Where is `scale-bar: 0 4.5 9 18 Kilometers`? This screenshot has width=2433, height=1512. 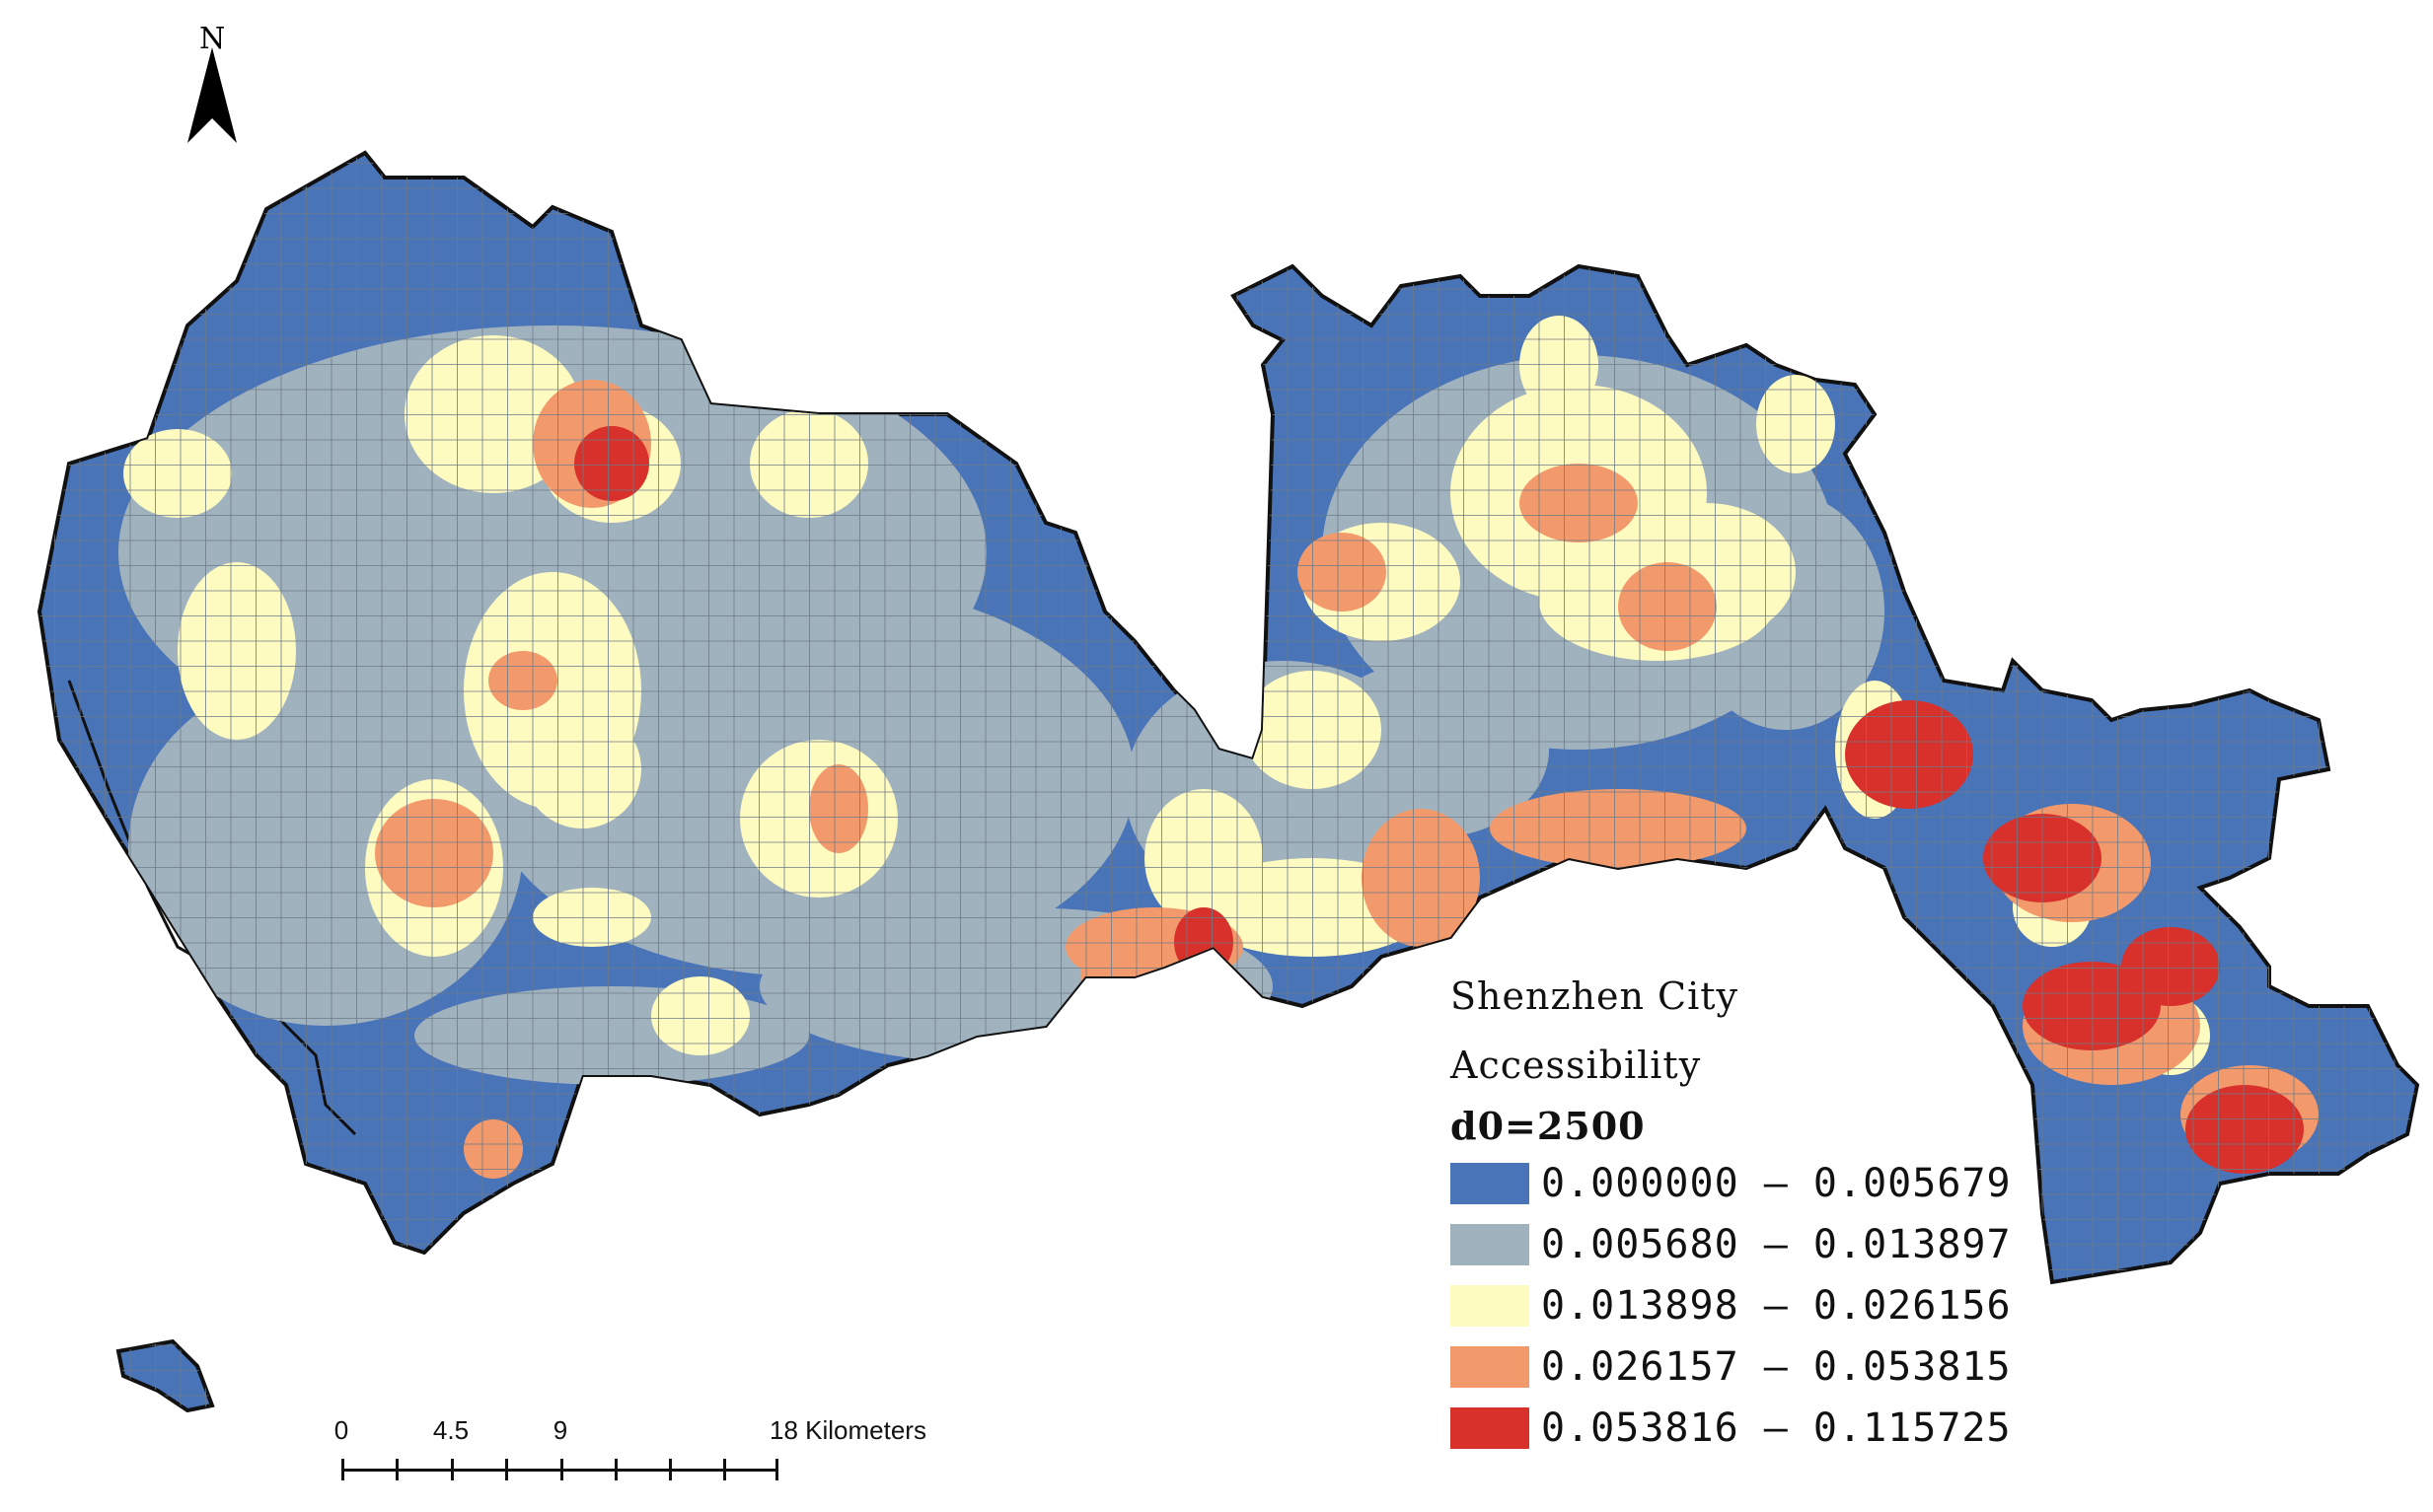 scale-bar: 0 4.5 9 18 Kilometers is located at coordinates (629, 1449).